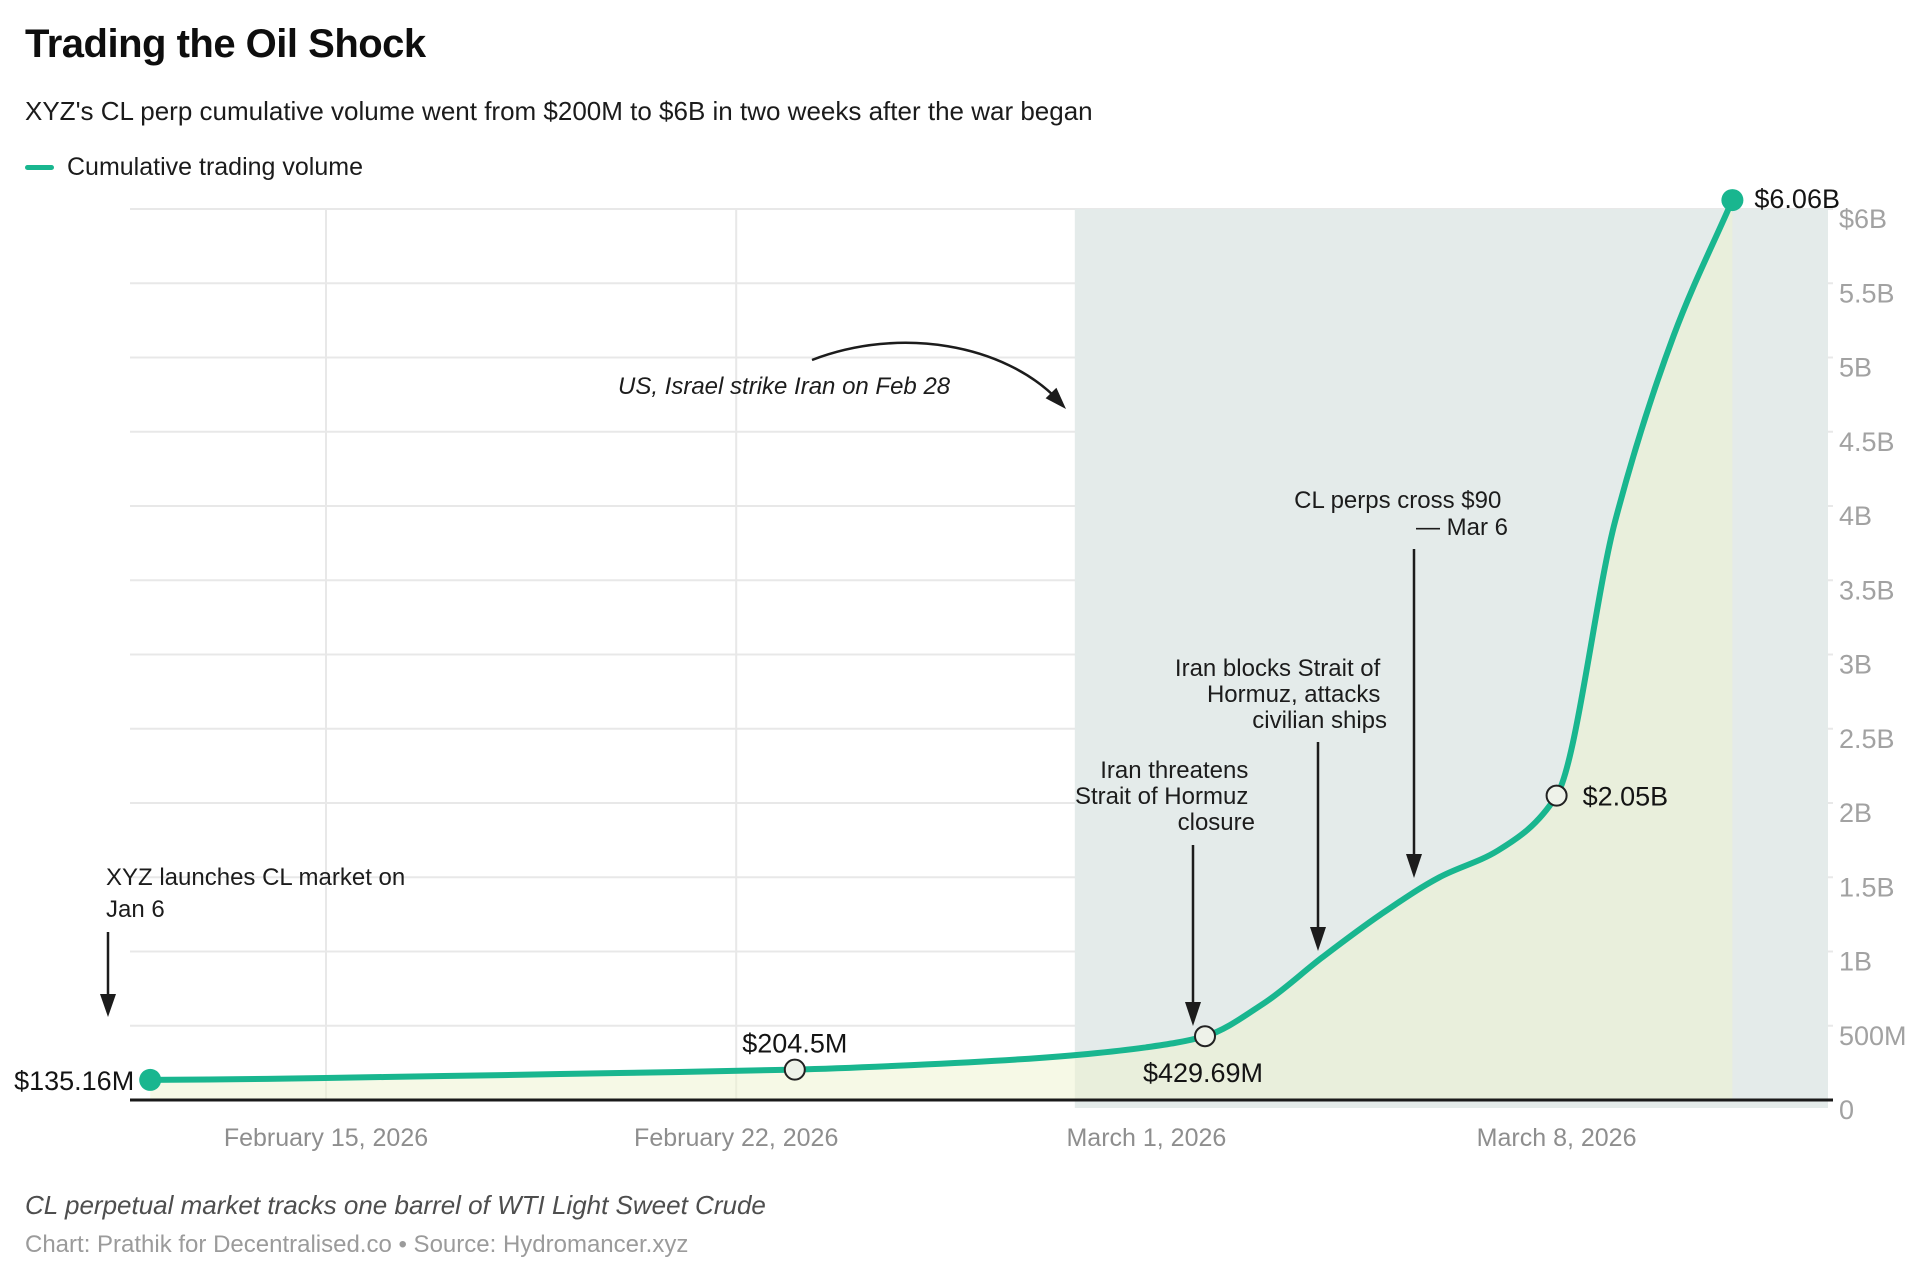 The image size is (1928, 1280). I want to click on x-tick-label: February 15, 2026, so click(326, 1138).